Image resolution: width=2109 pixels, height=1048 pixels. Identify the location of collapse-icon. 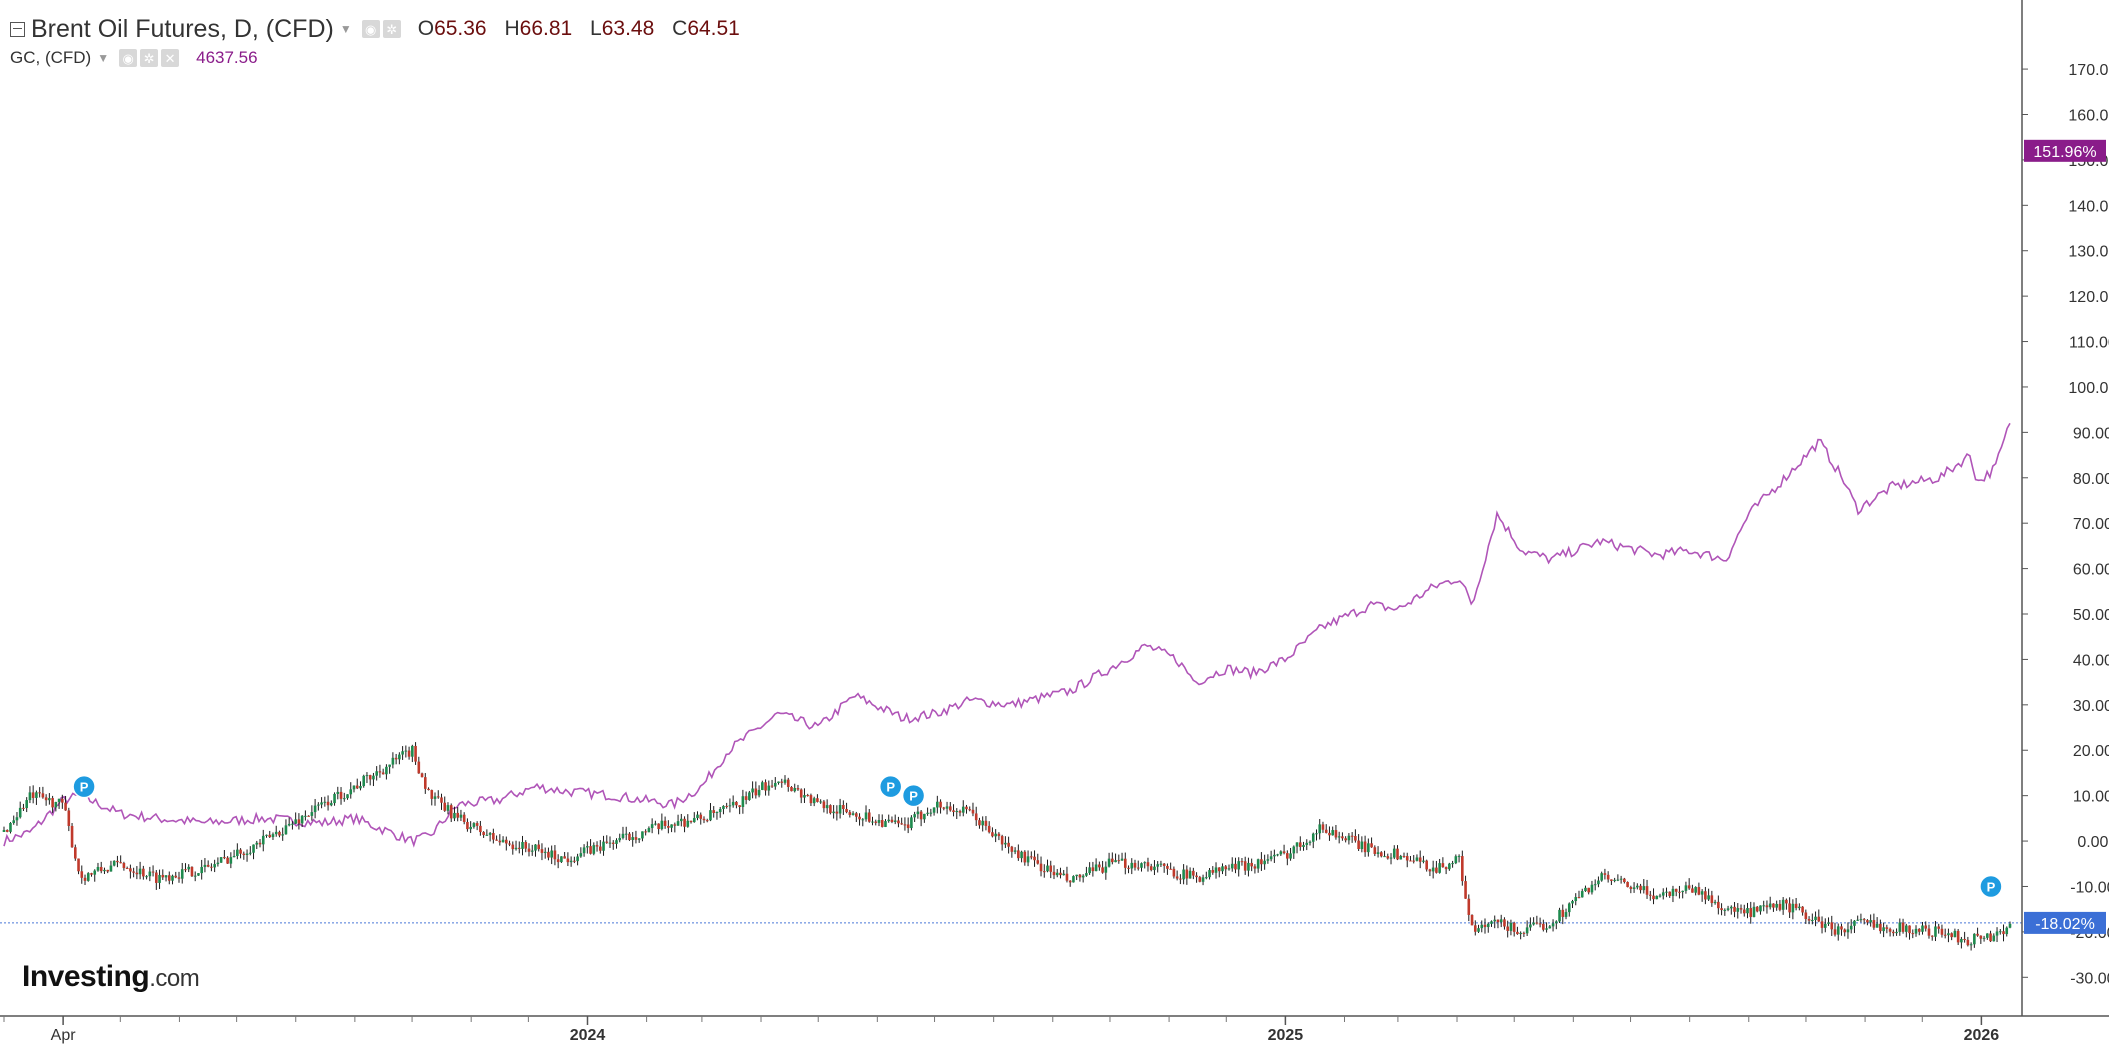
(17, 29).